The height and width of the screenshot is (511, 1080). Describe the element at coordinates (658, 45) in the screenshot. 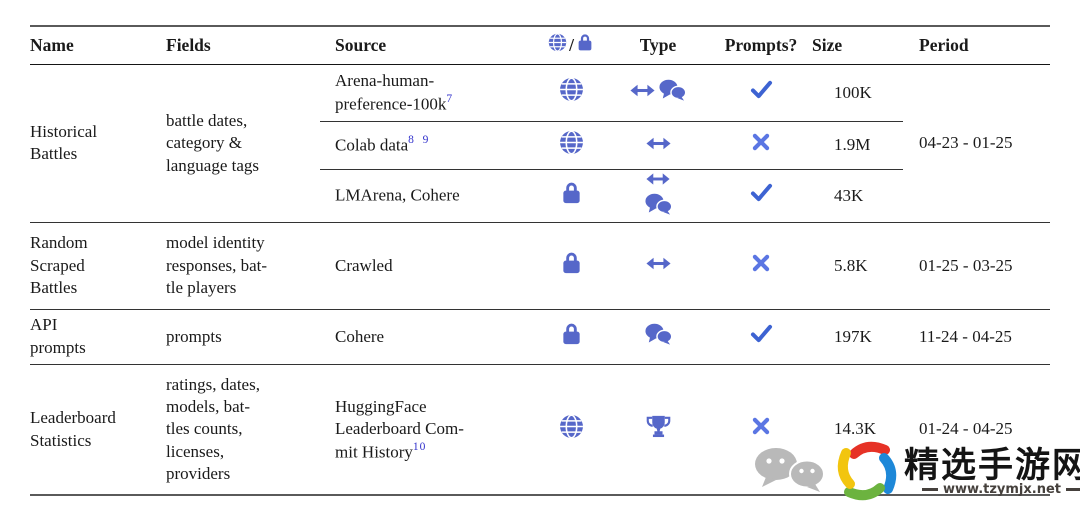

I see `col-header-type: Type` at that location.